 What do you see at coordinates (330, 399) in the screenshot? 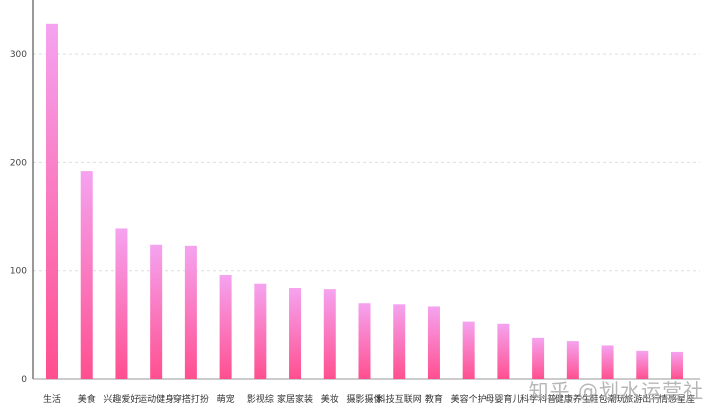
I see `x-tick-label: 美妆` at bounding box center [330, 399].